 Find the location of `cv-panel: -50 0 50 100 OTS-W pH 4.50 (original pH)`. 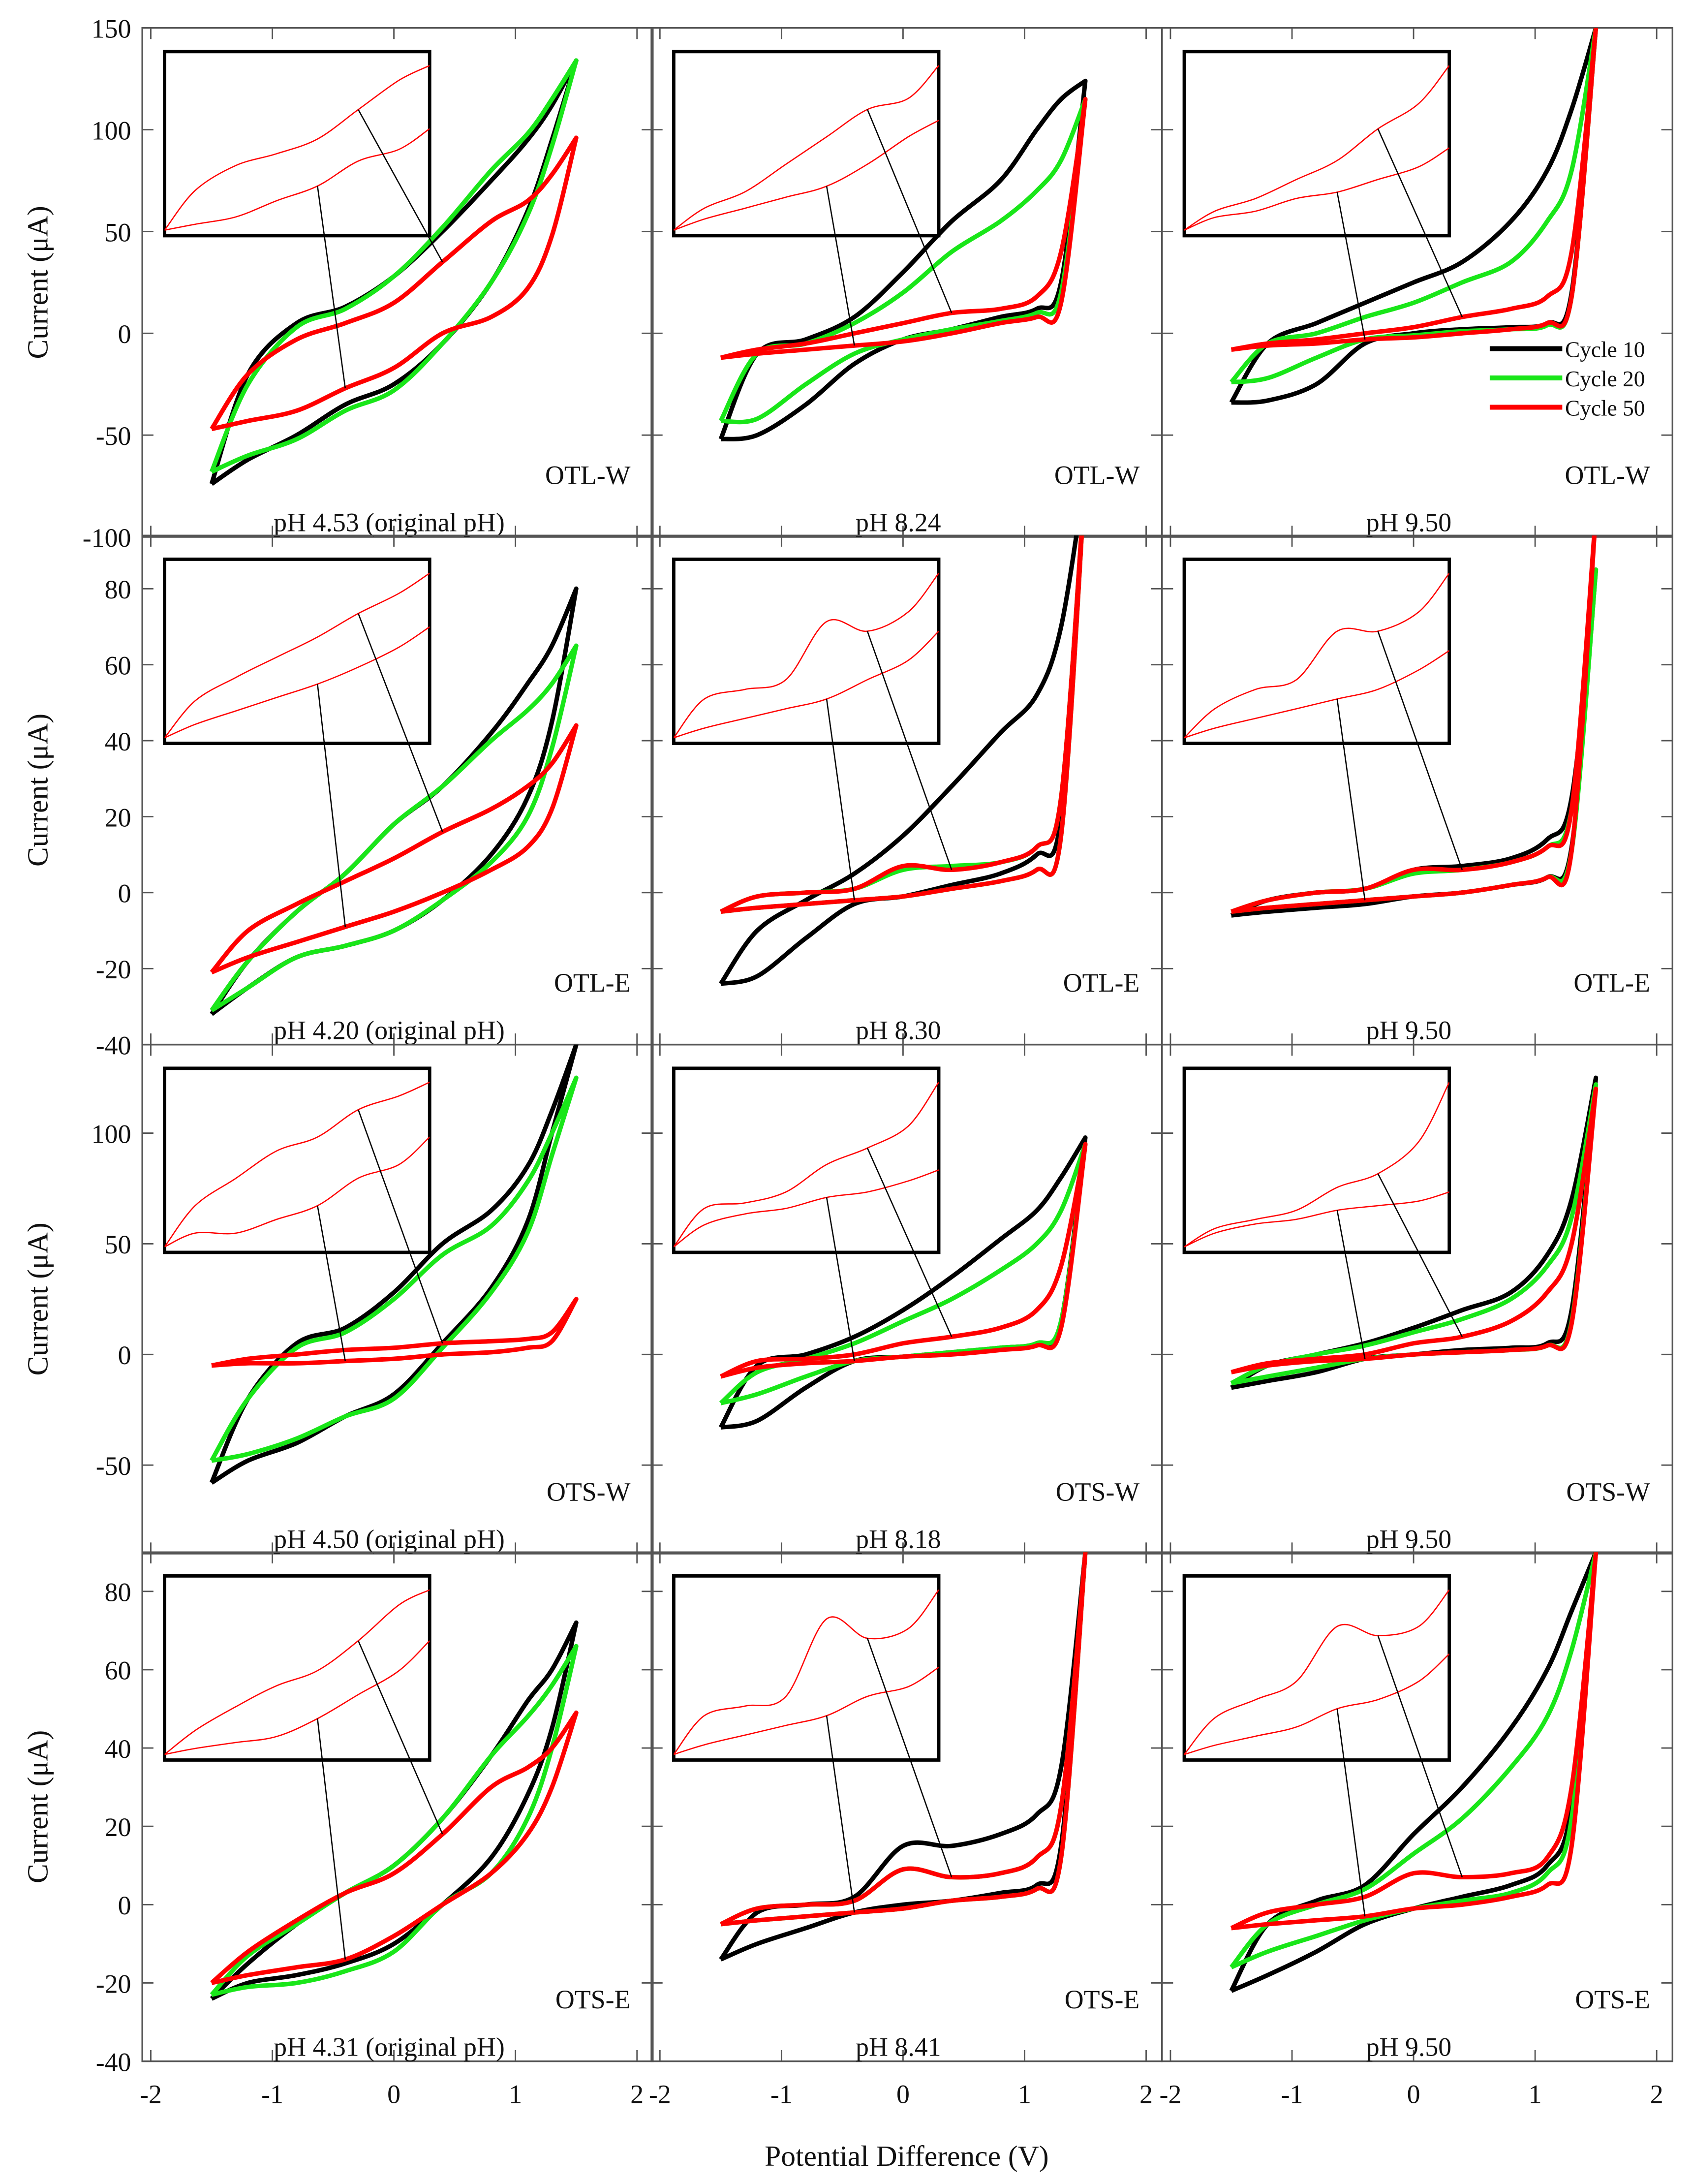

cv-panel: -50 0 50 100 OTS-W pH 4.50 (original pH) is located at coordinates (373, 1299).